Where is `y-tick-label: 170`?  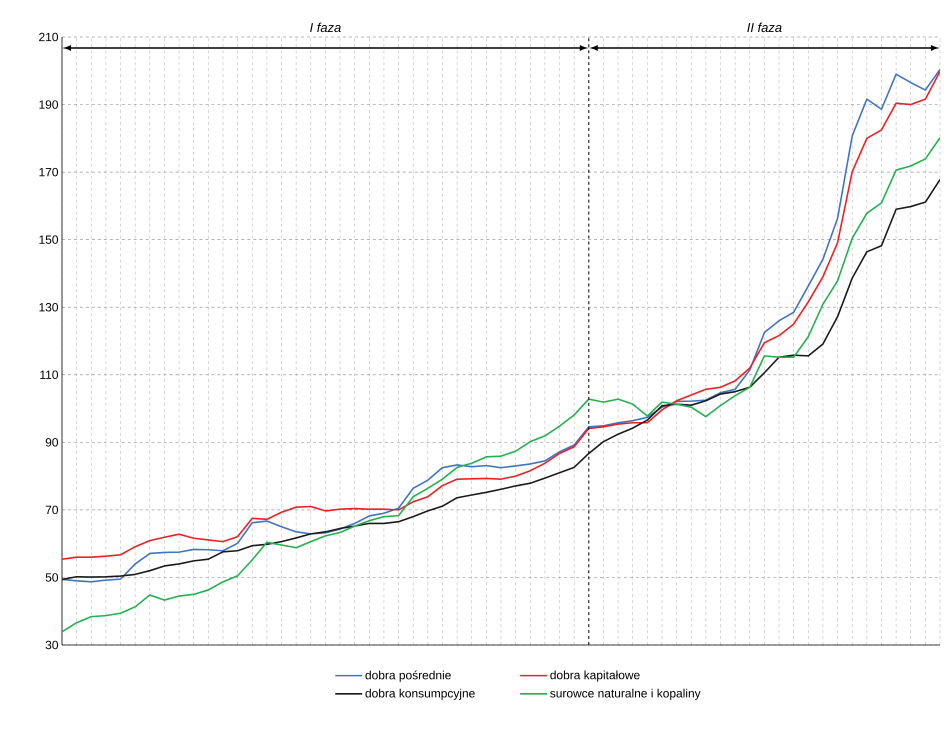
y-tick-label: 170 is located at coordinates (48, 172).